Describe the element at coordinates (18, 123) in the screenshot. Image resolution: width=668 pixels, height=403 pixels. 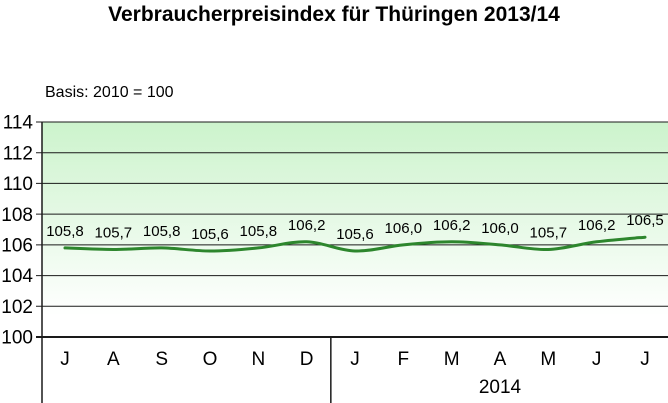
I see `y-axis-label: 114` at that location.